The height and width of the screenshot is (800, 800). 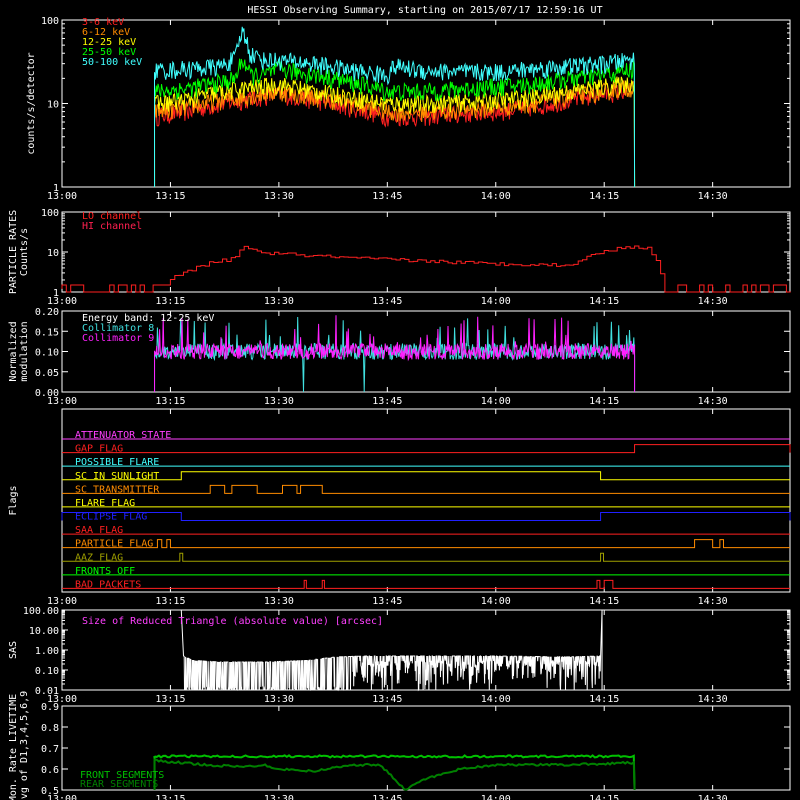 I want to click on legend-entry: Collimator 9, so click(x=118, y=338).